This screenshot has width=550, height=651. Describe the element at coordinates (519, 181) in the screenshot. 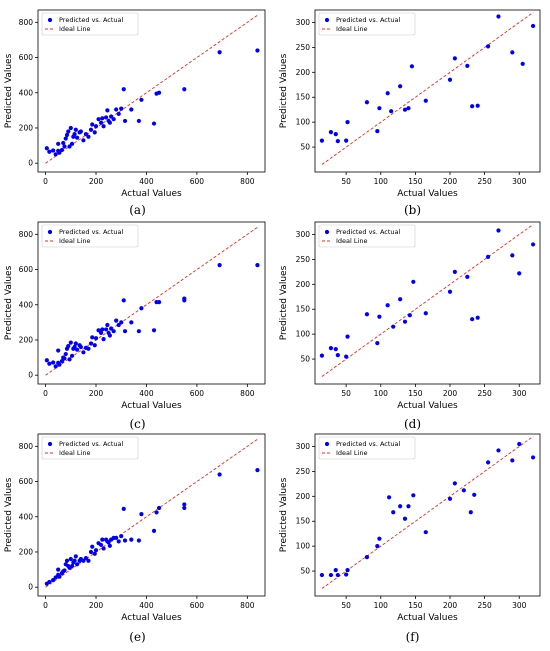

I see `x-tick-label: 300` at that location.